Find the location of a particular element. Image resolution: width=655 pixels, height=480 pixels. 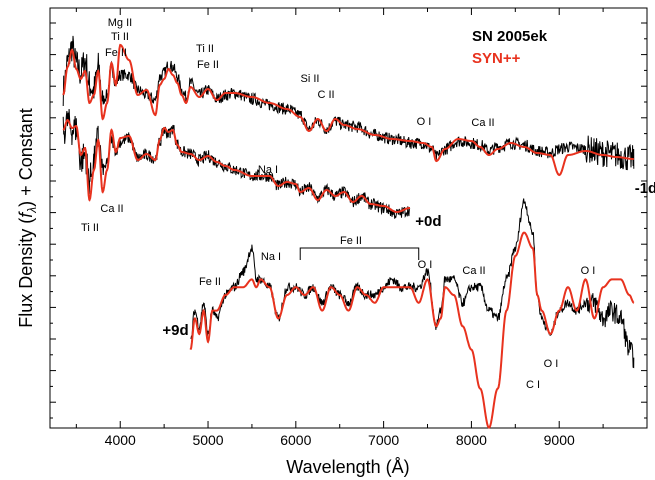

line-id-label: C II is located at coordinates (325, 95).